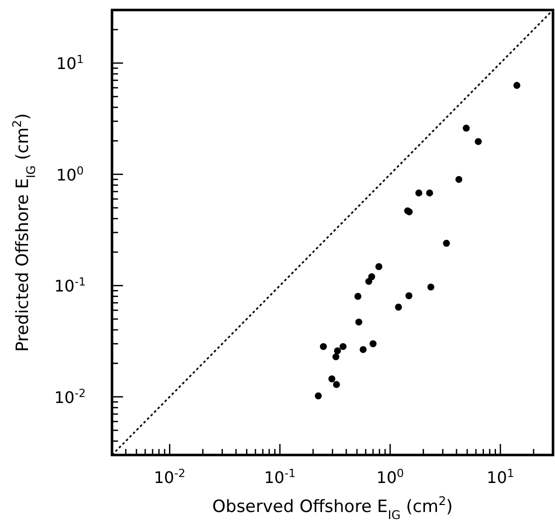 The image size is (555, 520). What do you see at coordinates (332, 507) in the screenshot?
I see `x-axis-title: Observed Offshore E$_{IG}$ (cm$^{2}$)` at bounding box center [332, 507].